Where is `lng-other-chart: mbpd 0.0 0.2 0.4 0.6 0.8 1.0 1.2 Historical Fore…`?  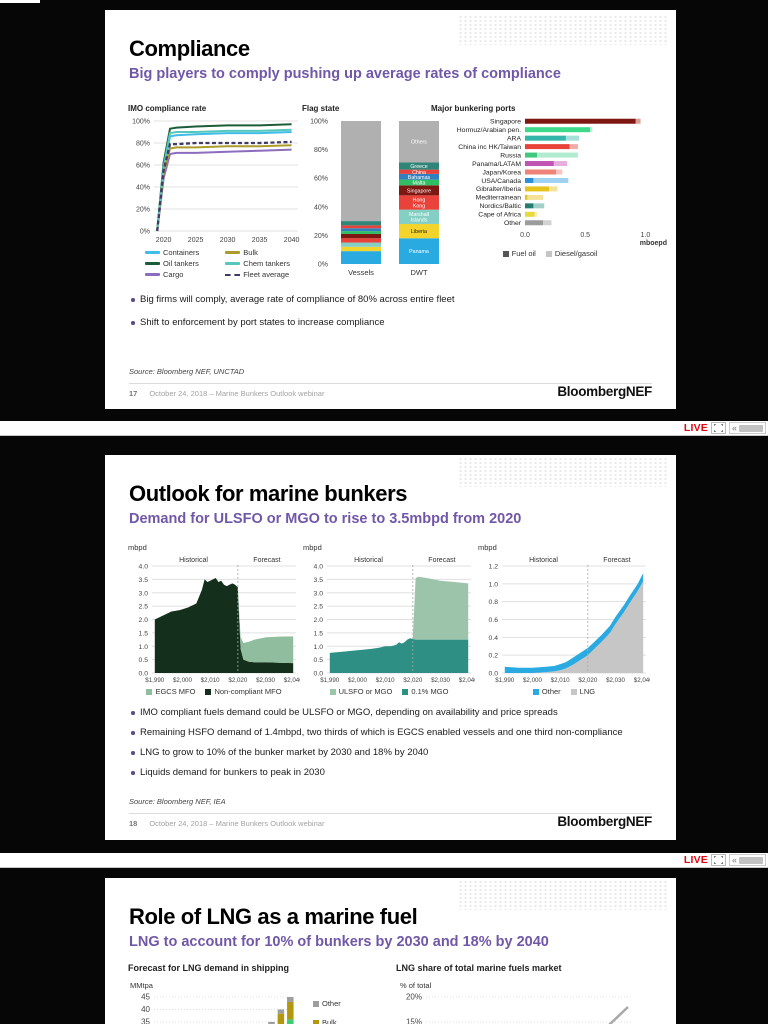
lng-other-chart: mbpd 0.0 0.2 0.4 0.6 0.8 1.0 1.2 Historical Fore… is located at coordinates (564, 619).